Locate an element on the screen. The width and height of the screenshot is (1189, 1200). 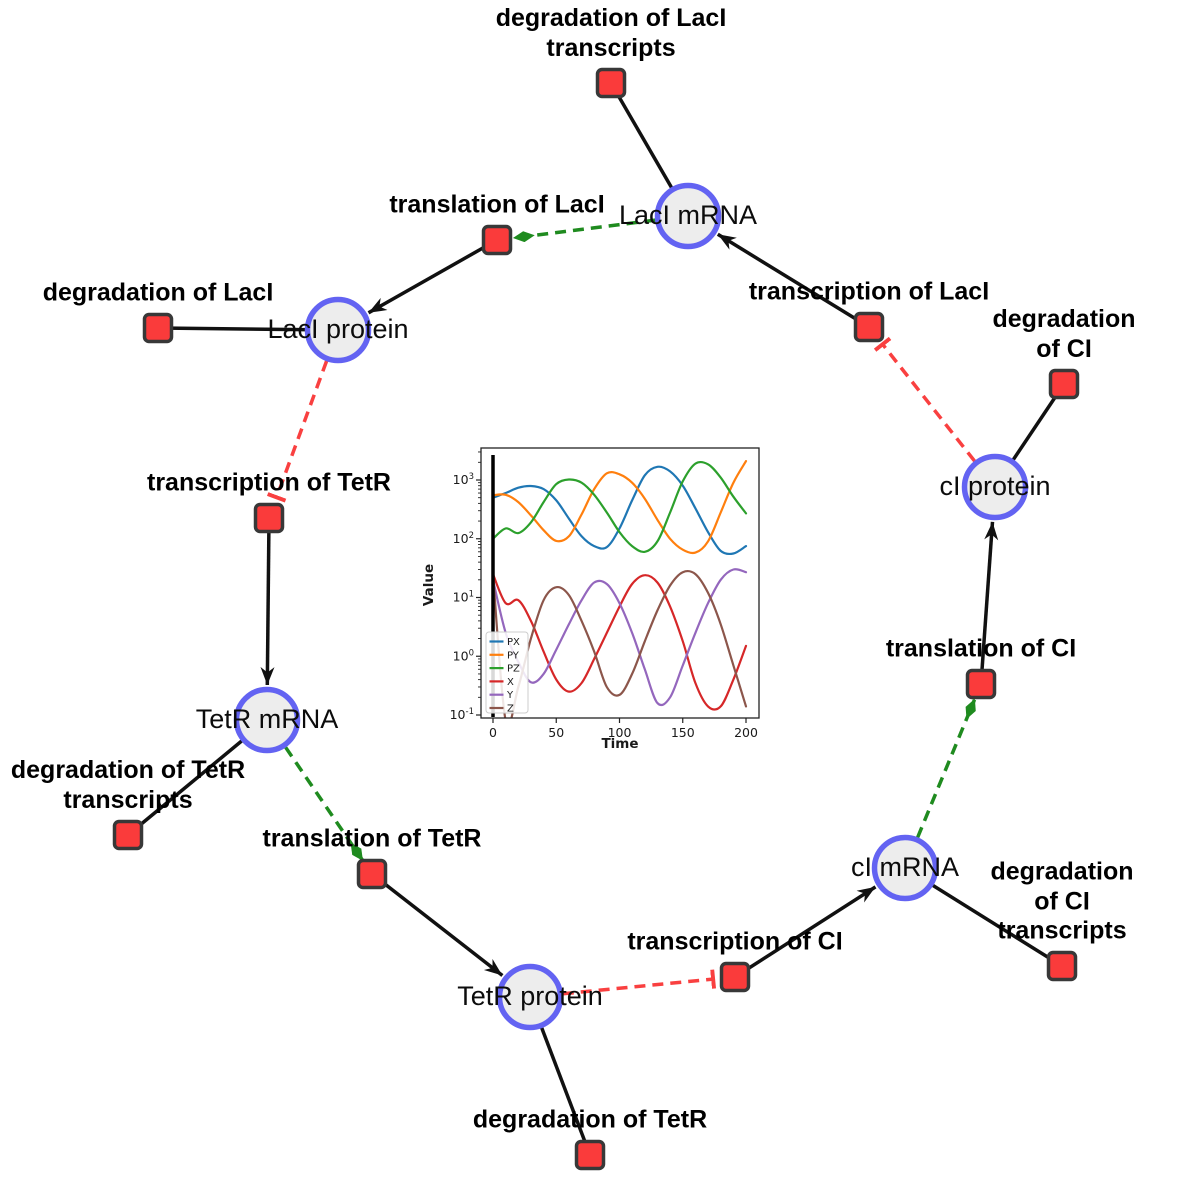
edge-production-translation-of-ci-to-ci-protein is located at coordinates (989, 603).